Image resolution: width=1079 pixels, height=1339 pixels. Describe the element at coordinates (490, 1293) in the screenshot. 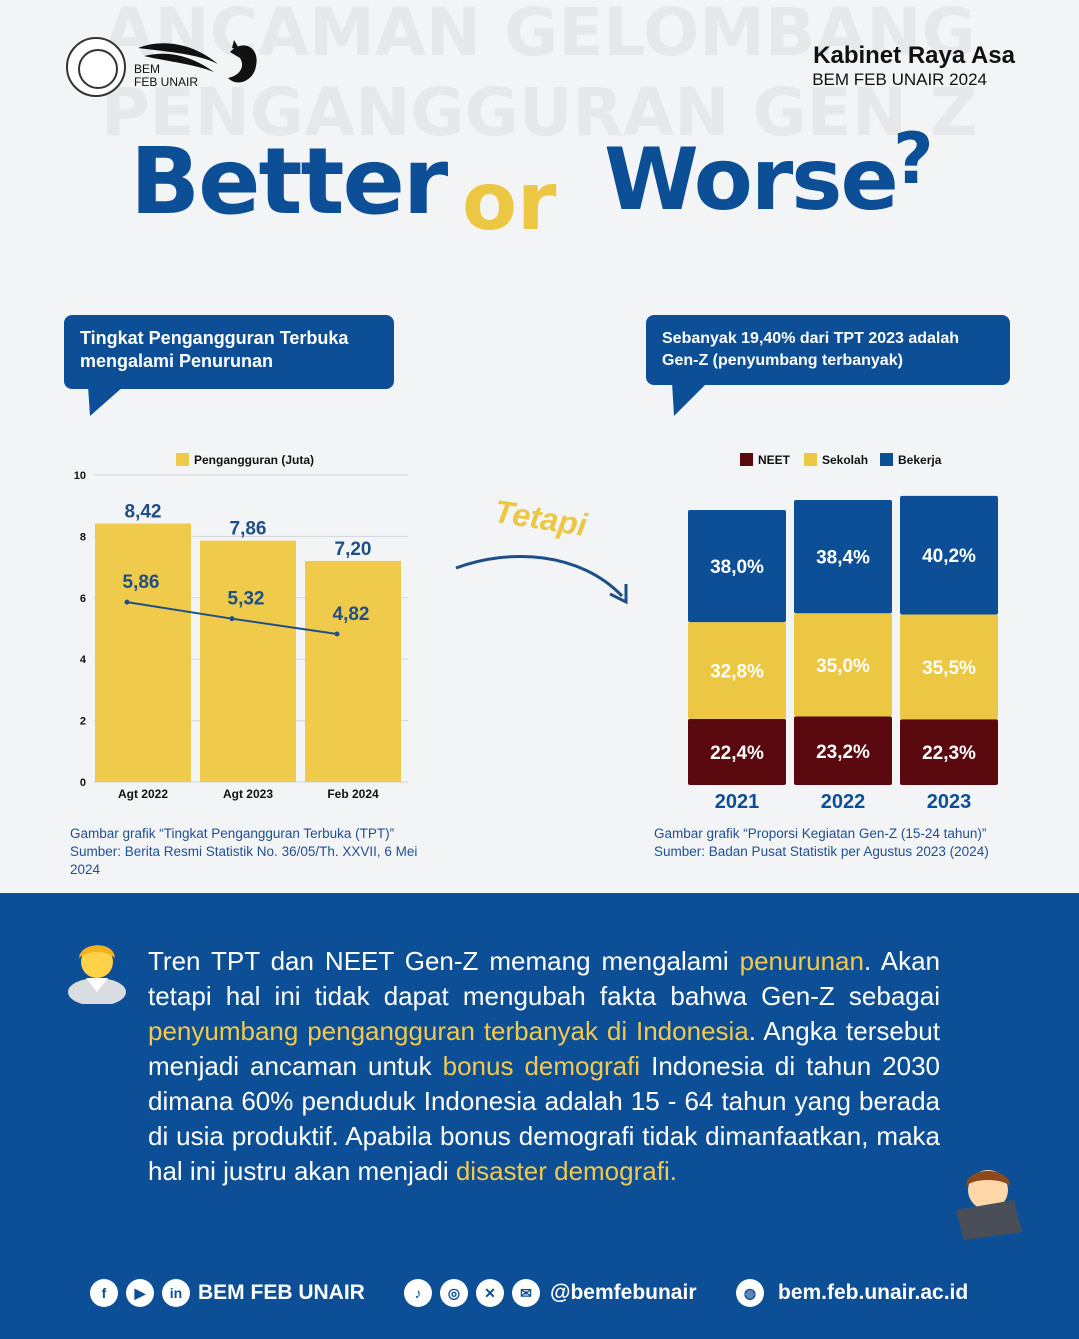

I see `x-icon: ✕` at that location.